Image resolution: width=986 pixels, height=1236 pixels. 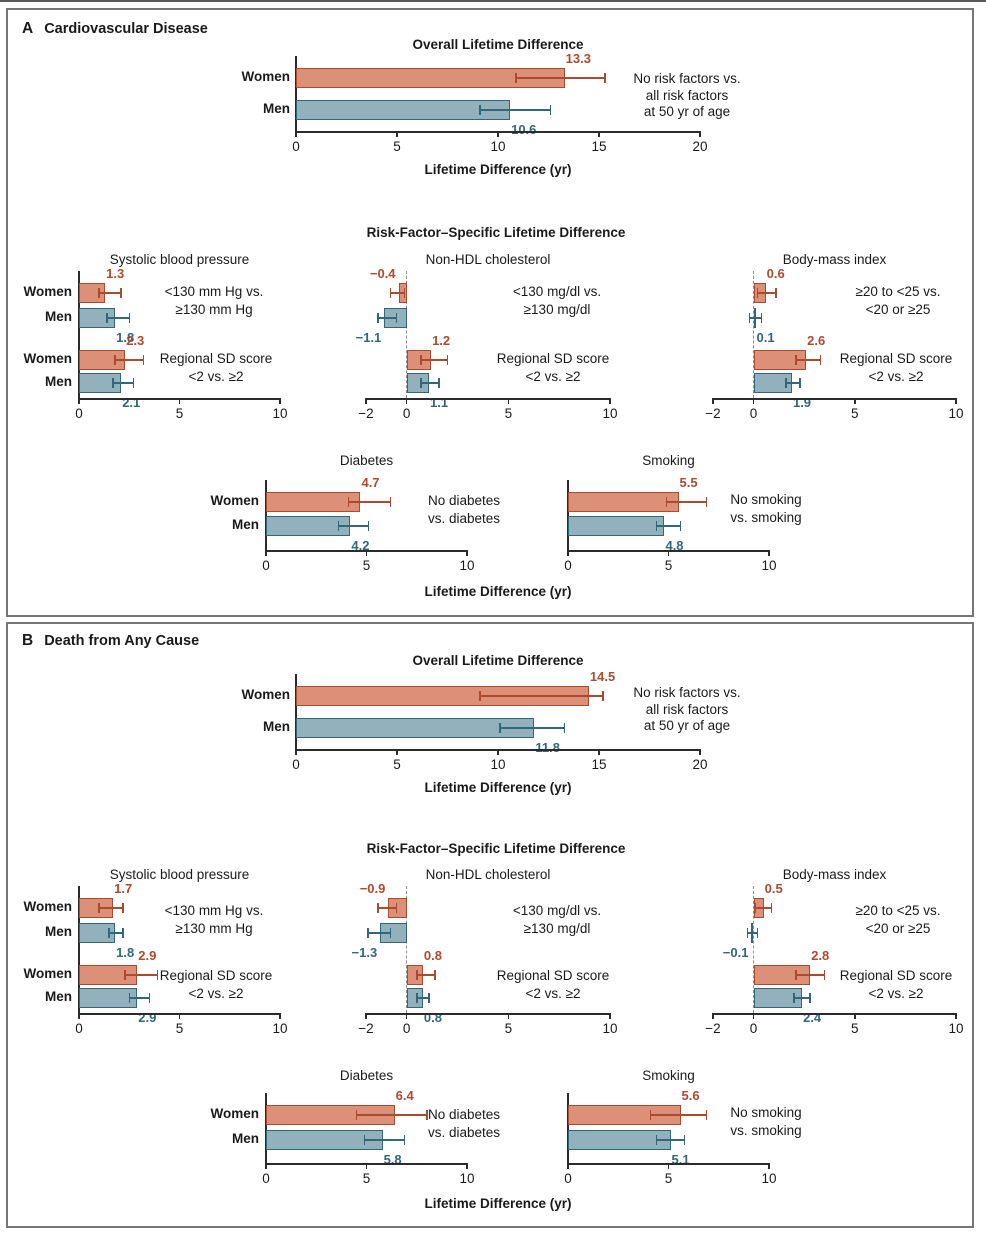 What do you see at coordinates (432, 955) in the screenshot?
I see `value-label: 0.8` at bounding box center [432, 955].